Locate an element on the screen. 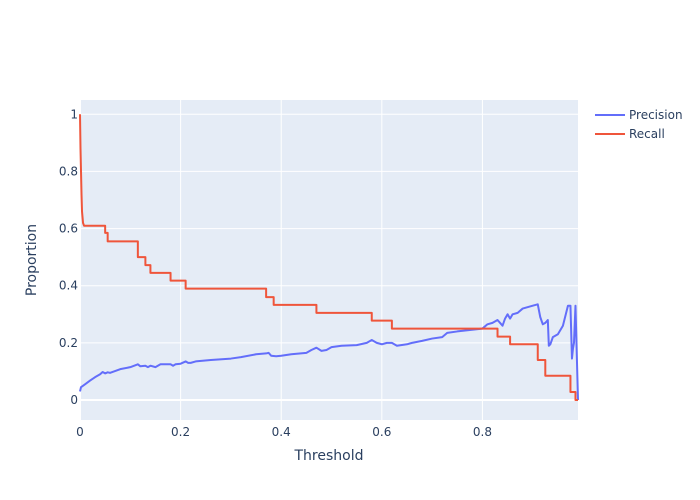 Image resolution: width=700 pixels, height=500 pixels. legend-item-recall: Recall is located at coordinates (630, 134).